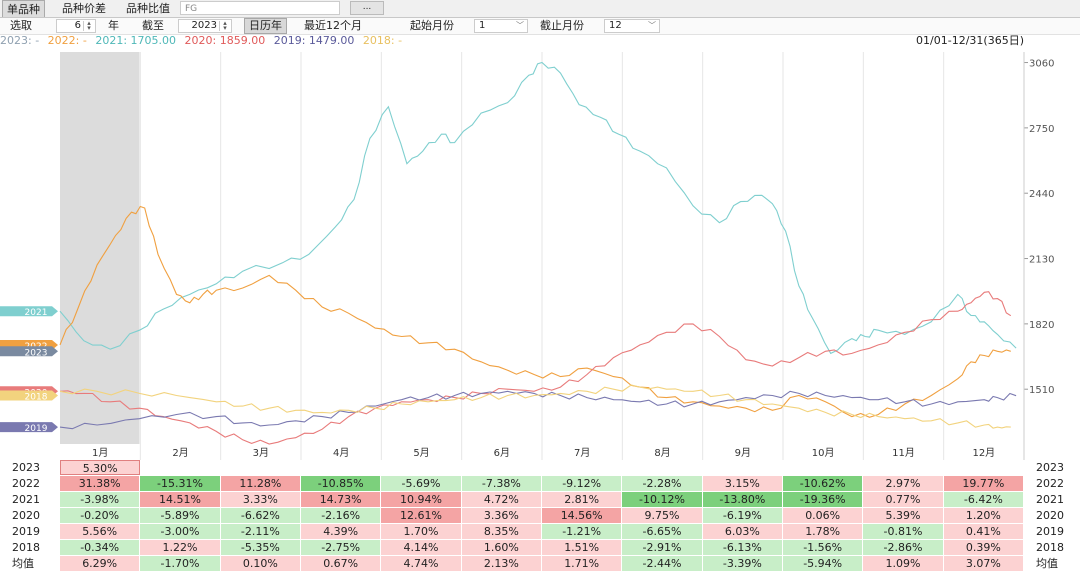 This screenshot has width=1080, height=584. Describe the element at coordinates (100, 499) in the screenshot. I see `table-cell: -3.98%` at that location.